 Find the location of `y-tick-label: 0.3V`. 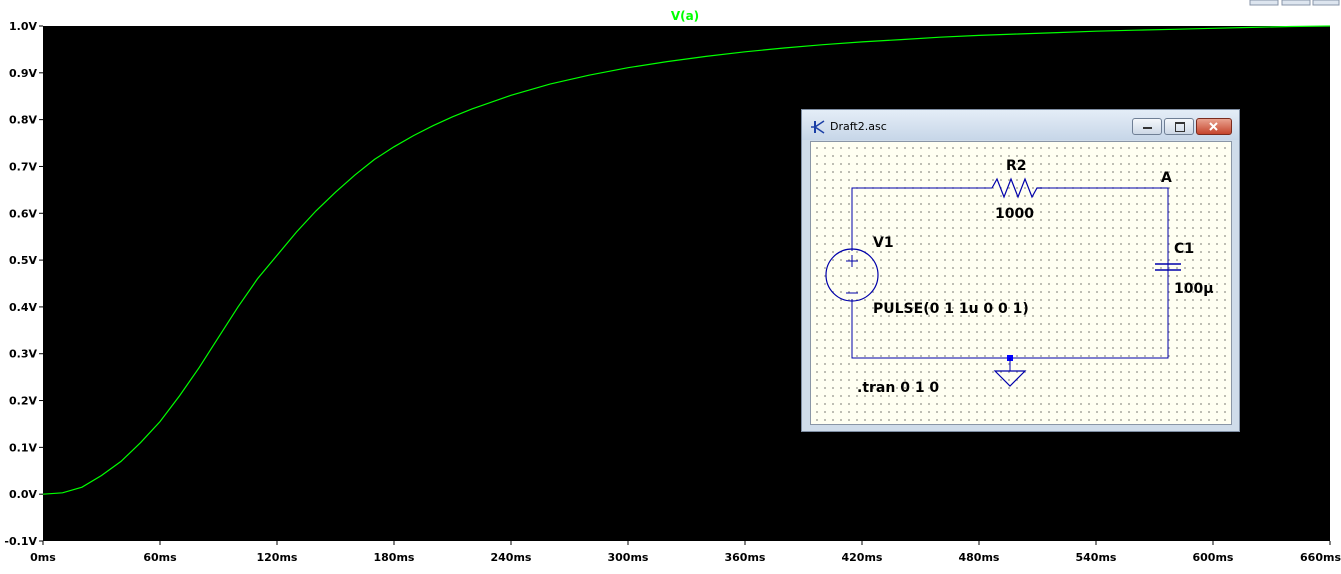

y-tick-label: 0.3V is located at coordinates (23, 354).